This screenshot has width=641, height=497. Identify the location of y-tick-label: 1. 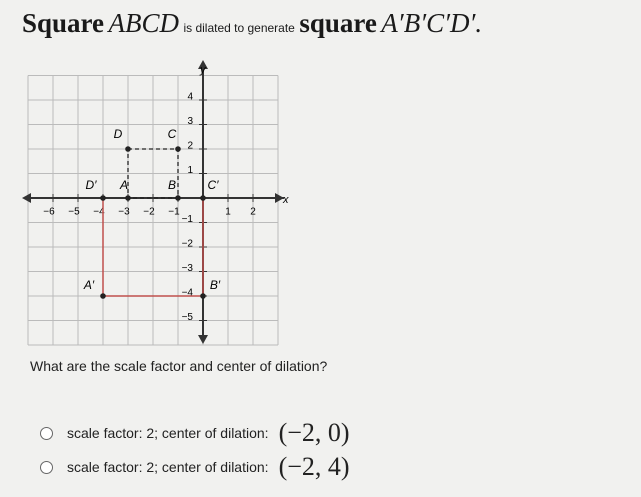
(190, 170).